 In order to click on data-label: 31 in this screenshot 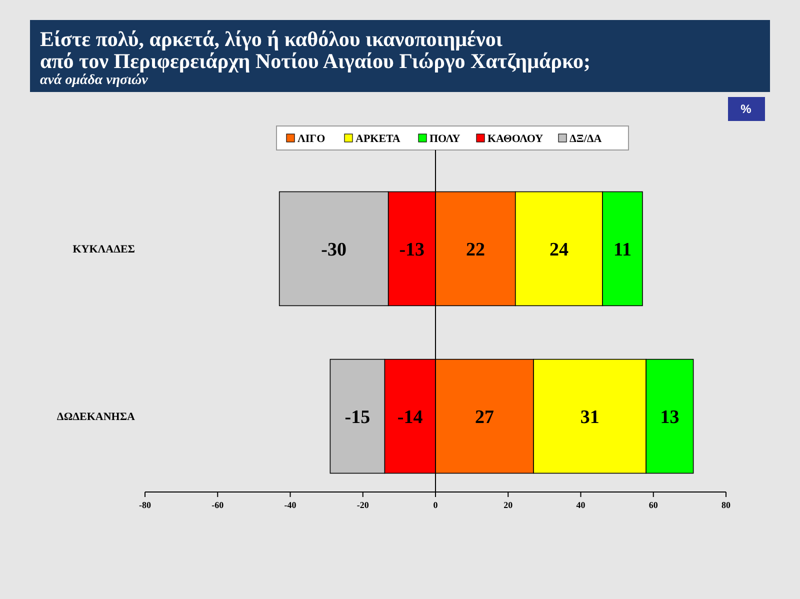, I will do `click(590, 417)`.